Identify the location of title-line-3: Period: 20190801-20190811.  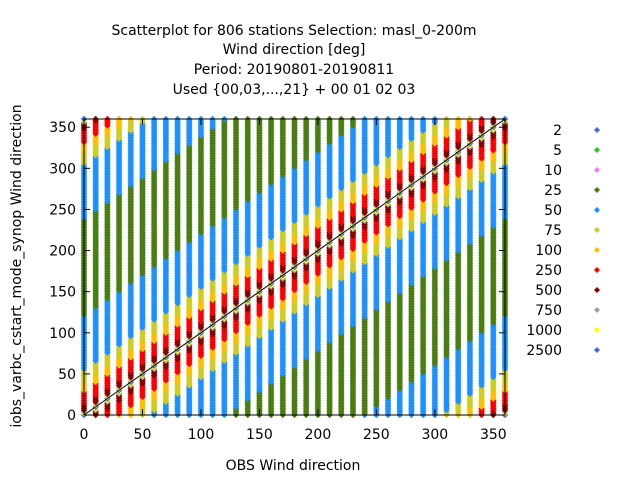
(294, 70).